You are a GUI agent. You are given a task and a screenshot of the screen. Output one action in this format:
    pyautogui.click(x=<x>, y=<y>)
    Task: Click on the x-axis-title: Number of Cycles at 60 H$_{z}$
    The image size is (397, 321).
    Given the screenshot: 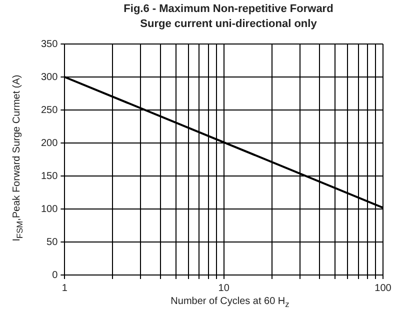 What is the action you would take?
    pyautogui.click(x=230, y=302)
    